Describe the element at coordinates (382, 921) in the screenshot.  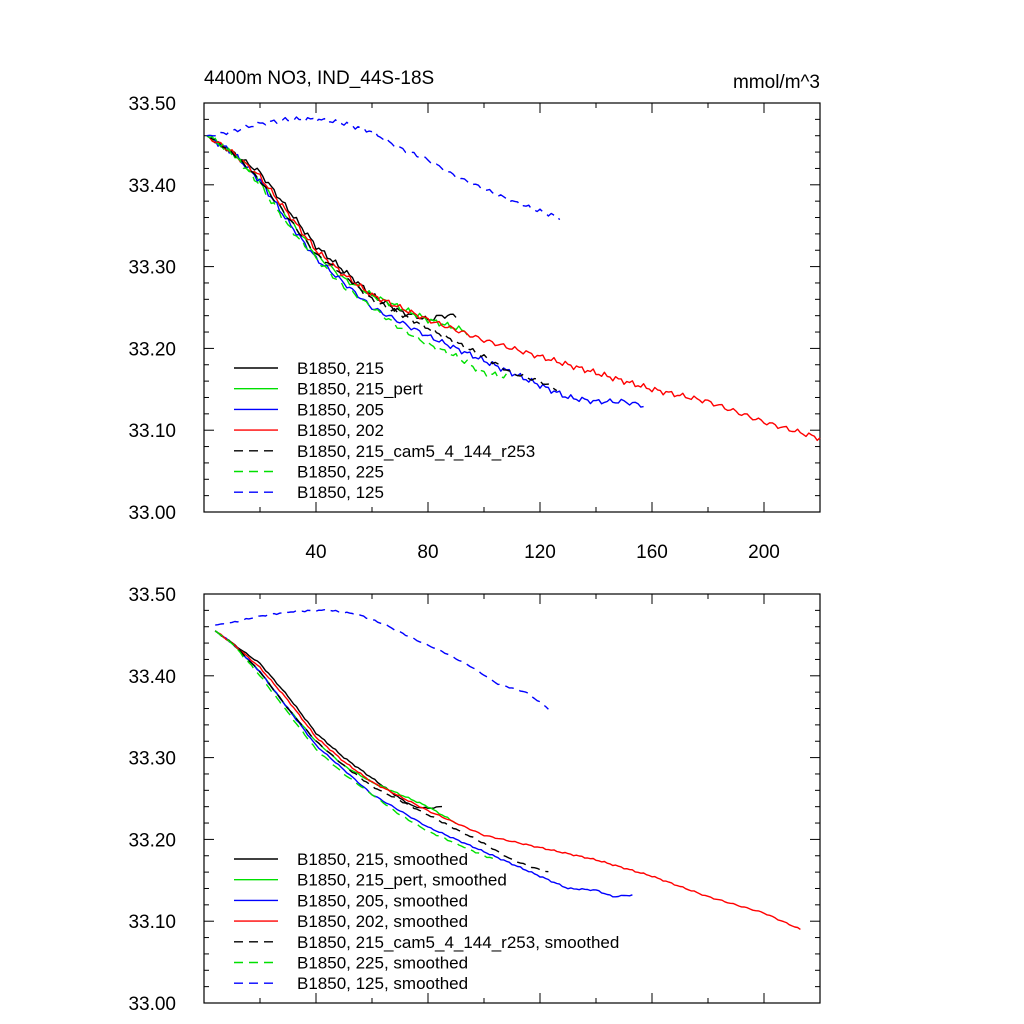
I see `legend-label: B1850, 202, smoothed` at that location.